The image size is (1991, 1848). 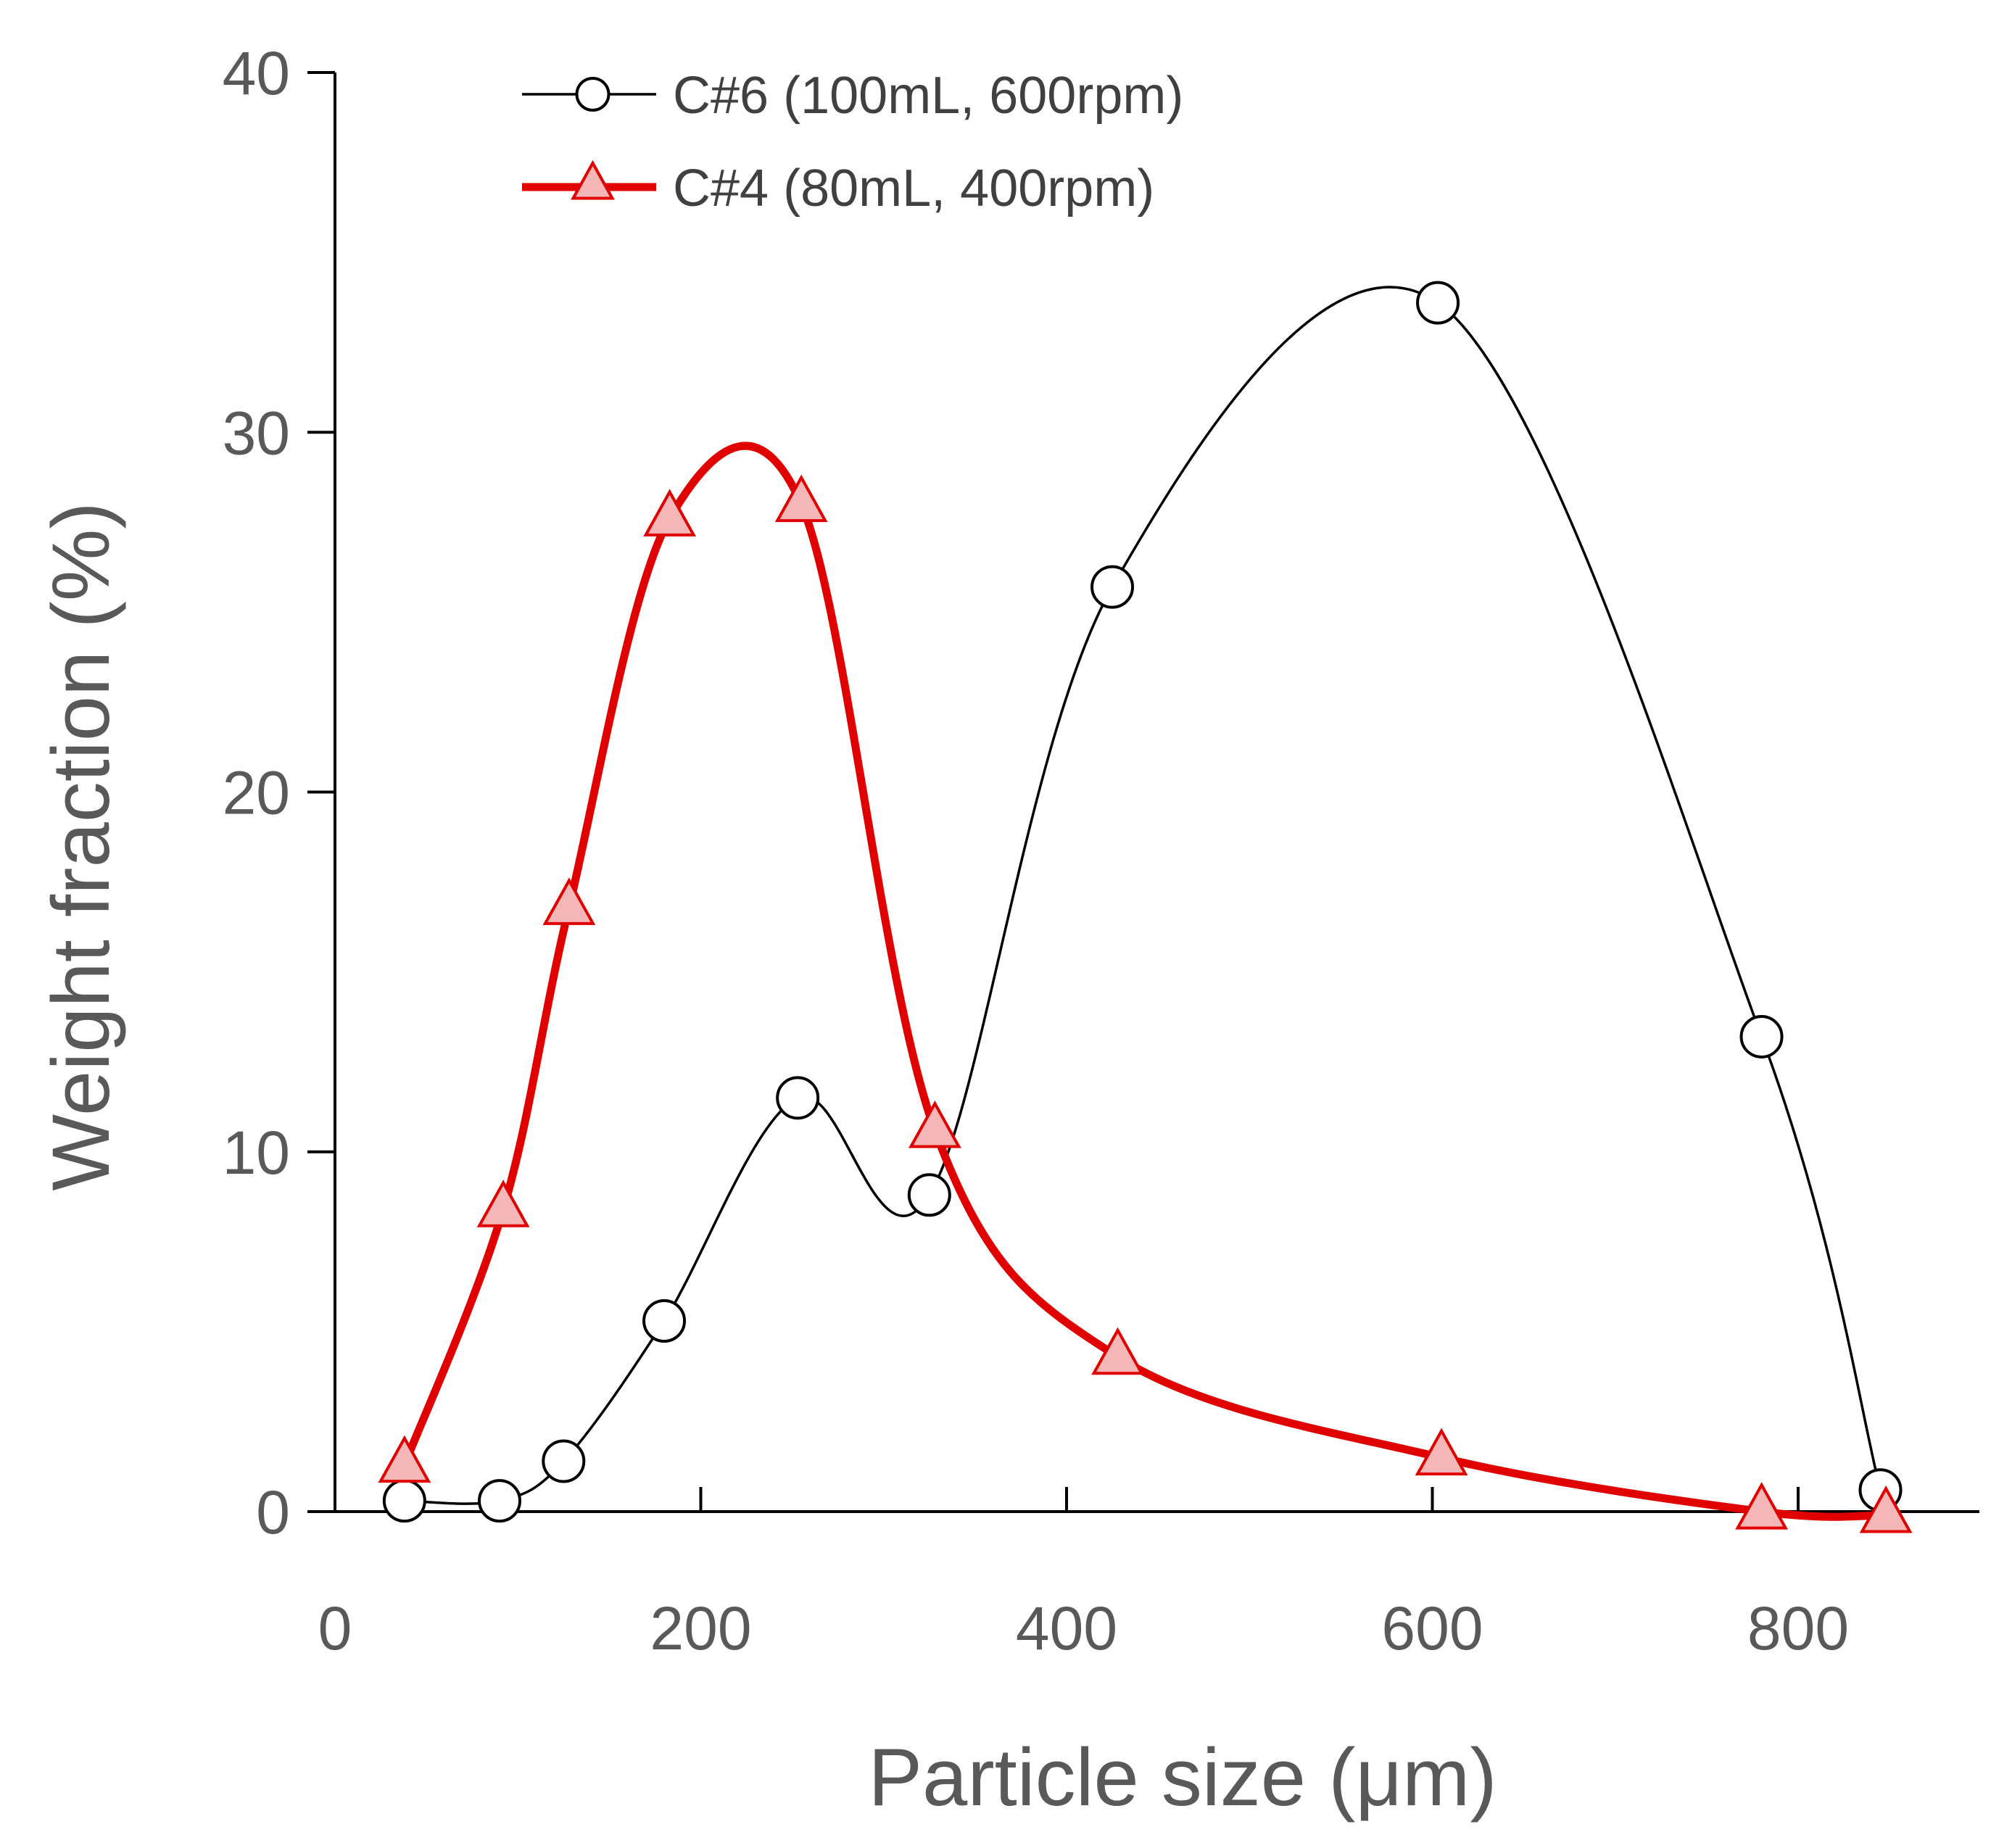 What do you see at coordinates (592, 94) in the screenshot?
I see `legend-marker-circle` at bounding box center [592, 94].